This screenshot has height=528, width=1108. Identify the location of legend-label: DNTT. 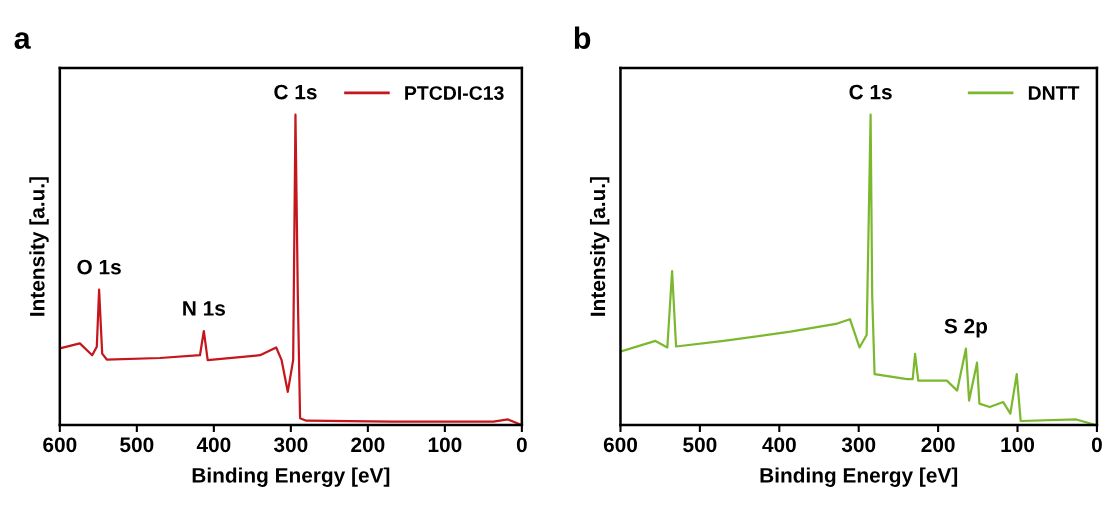
(1054, 93).